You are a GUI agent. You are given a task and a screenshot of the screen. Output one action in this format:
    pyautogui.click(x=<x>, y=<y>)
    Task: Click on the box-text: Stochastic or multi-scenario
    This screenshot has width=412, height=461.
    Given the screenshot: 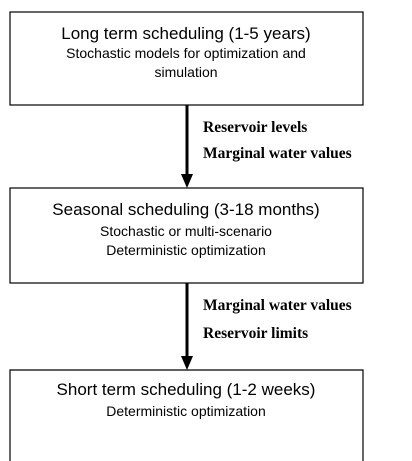 What is the action you would take?
    pyautogui.click(x=186, y=231)
    